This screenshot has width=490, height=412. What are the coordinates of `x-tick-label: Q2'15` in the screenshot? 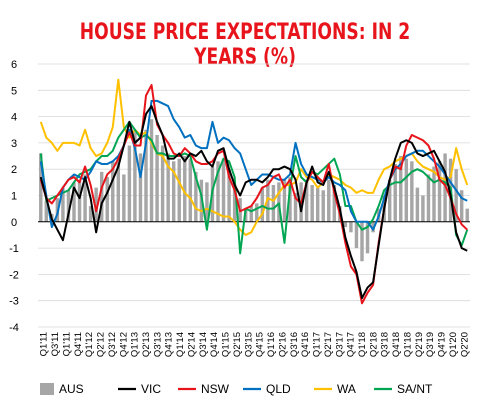 It's located at (237, 344).